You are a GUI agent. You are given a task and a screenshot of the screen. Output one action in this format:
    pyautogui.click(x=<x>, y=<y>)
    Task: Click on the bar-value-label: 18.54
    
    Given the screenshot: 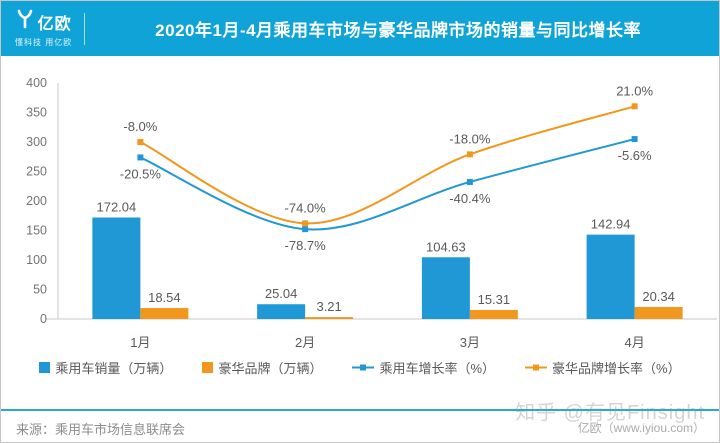 What is the action you would take?
    pyautogui.click(x=164, y=297)
    